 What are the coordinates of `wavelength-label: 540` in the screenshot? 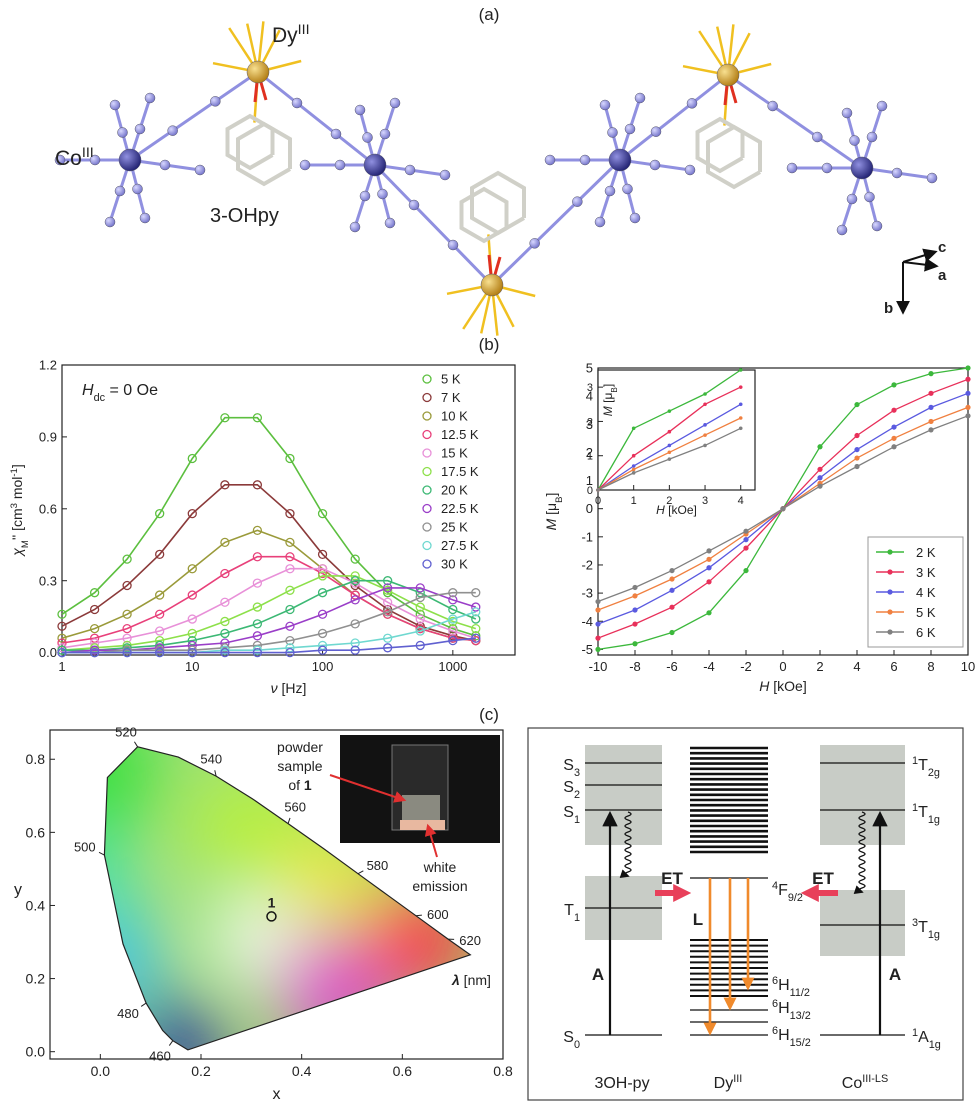 It's located at (211, 759).